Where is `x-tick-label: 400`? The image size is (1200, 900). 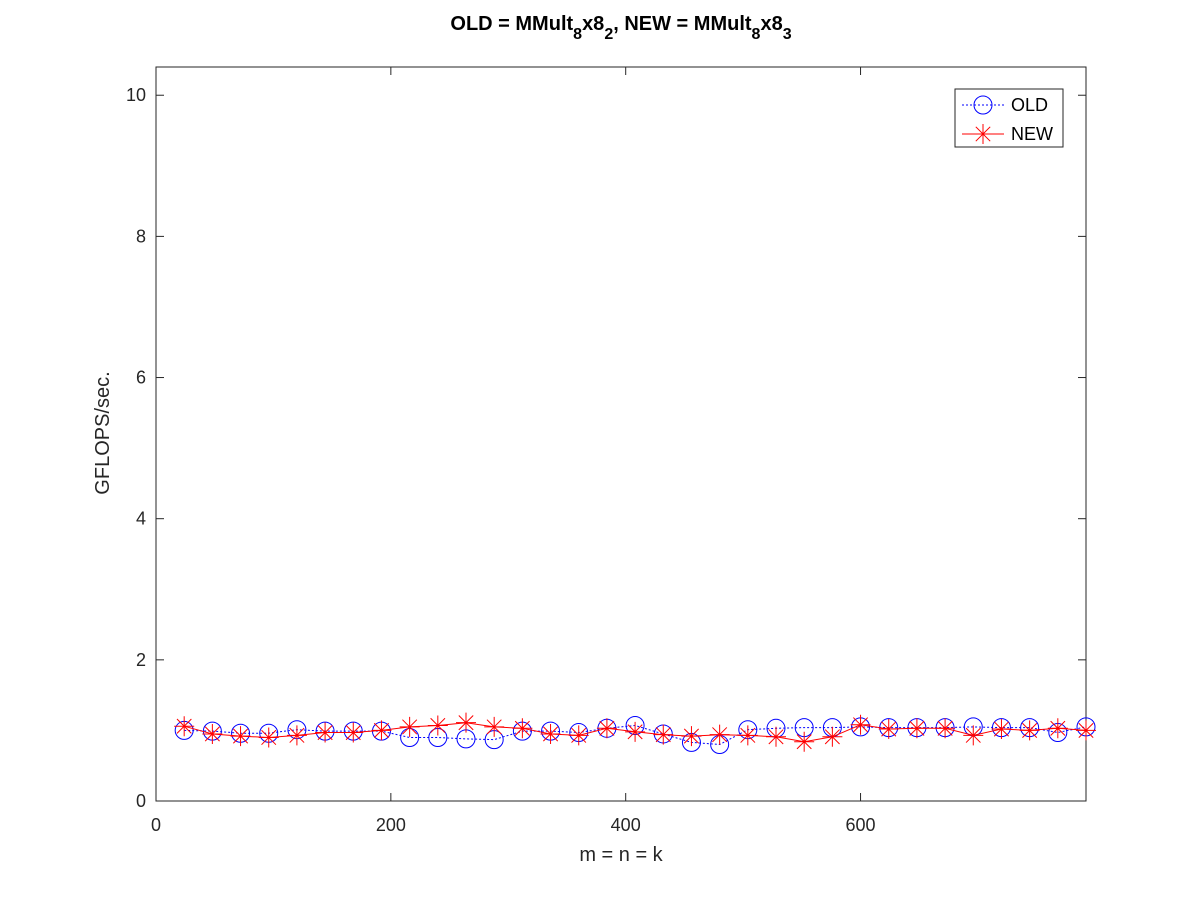
x-tick-label: 400 is located at coordinates (626, 825).